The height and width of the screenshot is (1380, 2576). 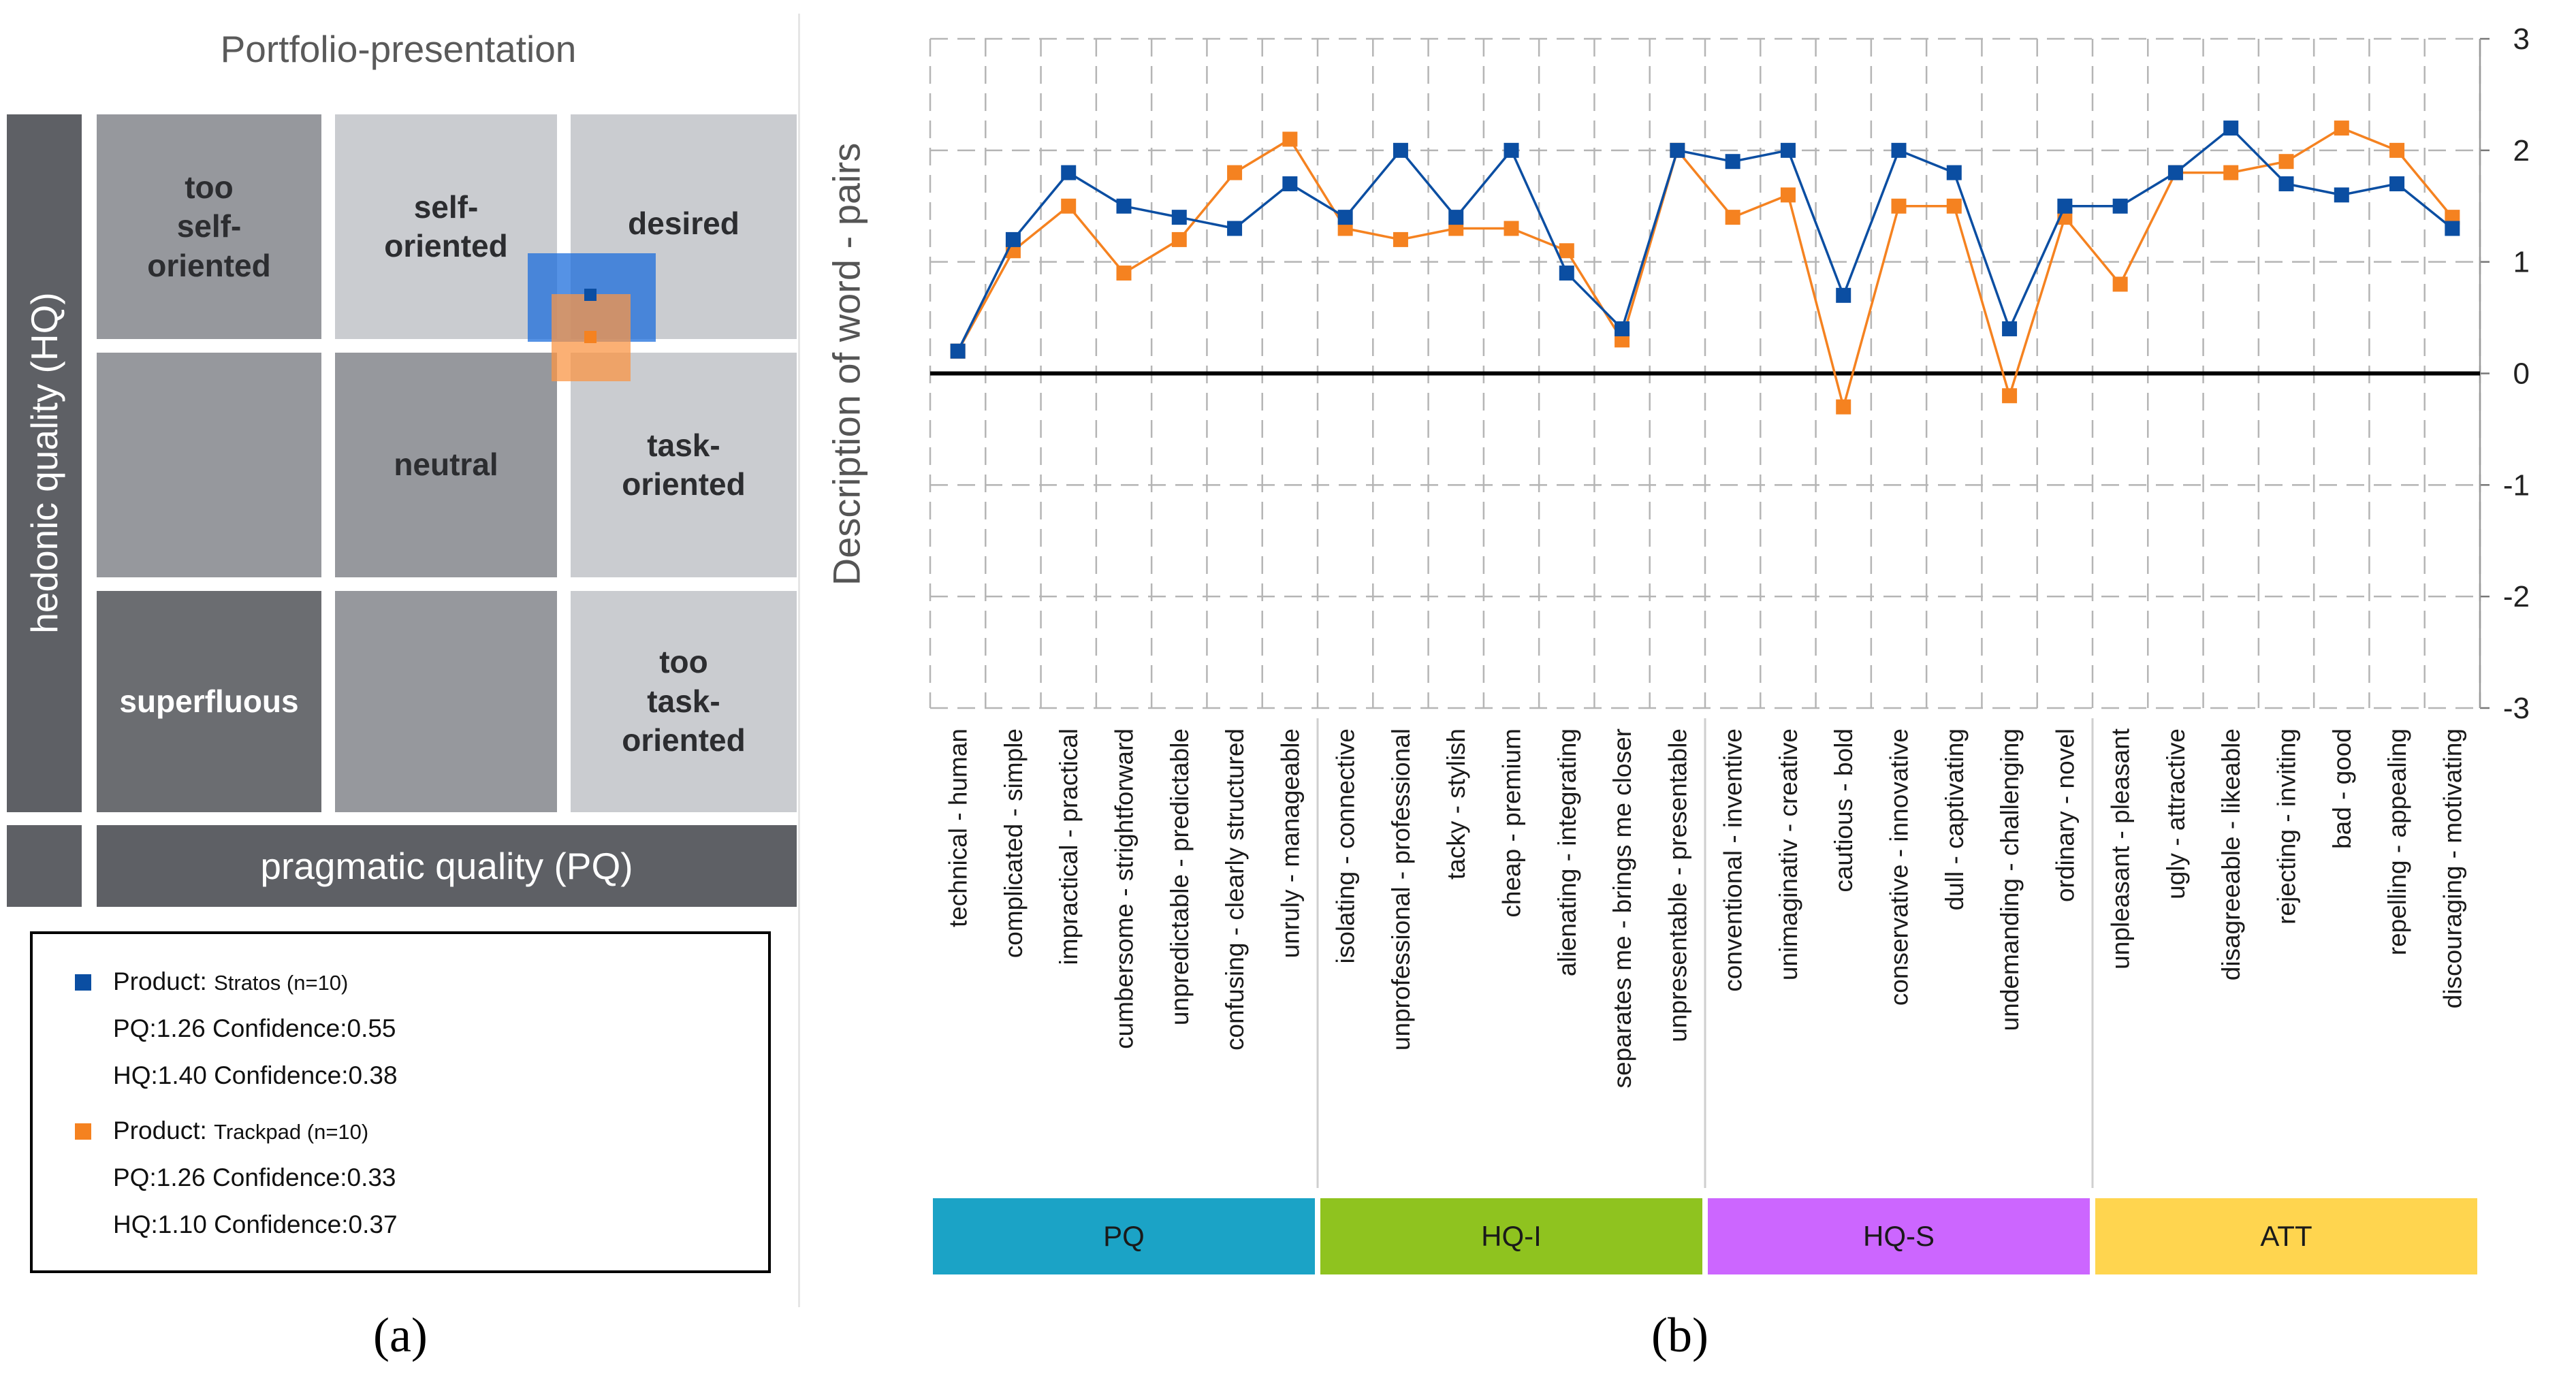 I want to click on trackpad-prefix: Product:, so click(x=160, y=1130).